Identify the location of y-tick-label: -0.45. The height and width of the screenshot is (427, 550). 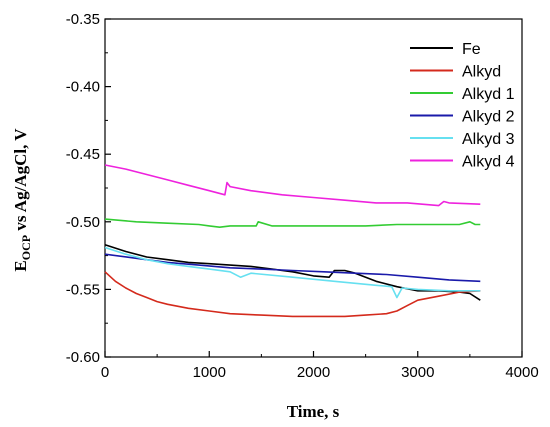
(83, 154).